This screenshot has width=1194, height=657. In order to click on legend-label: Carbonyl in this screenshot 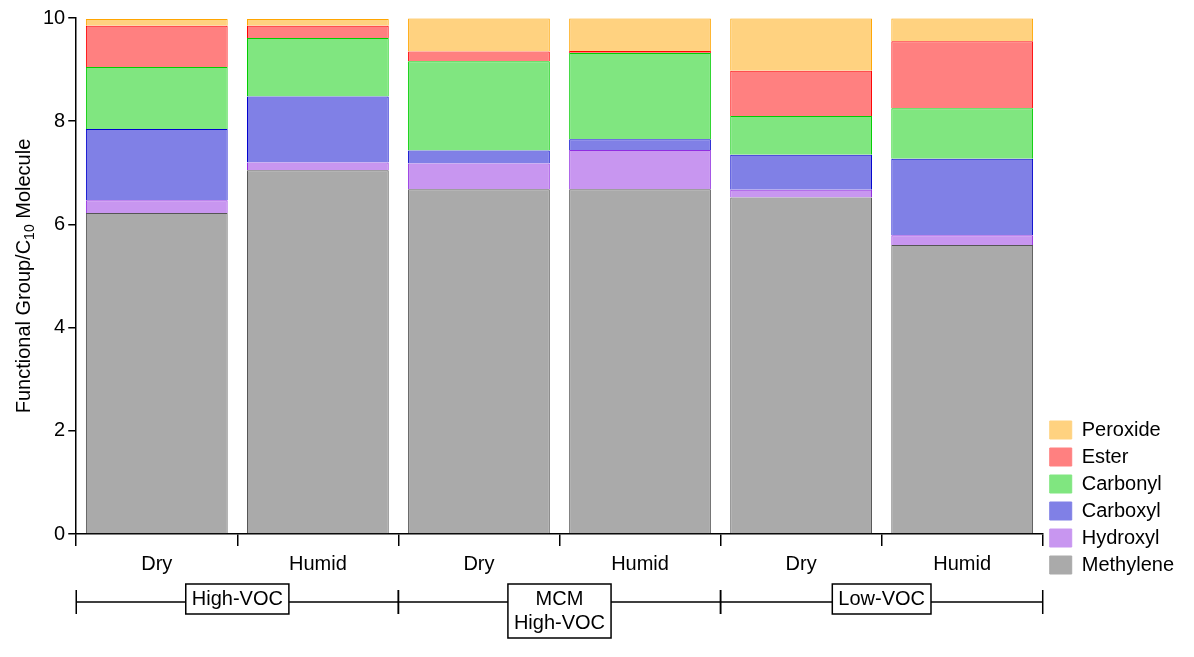, I will do `click(1121, 482)`.